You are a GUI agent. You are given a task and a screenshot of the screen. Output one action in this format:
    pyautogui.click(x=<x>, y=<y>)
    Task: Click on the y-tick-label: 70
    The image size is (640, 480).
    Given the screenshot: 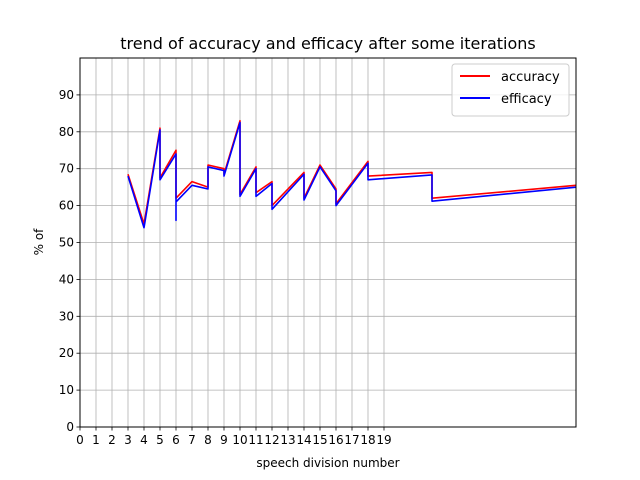 What is the action you would take?
    pyautogui.click(x=66, y=169)
    